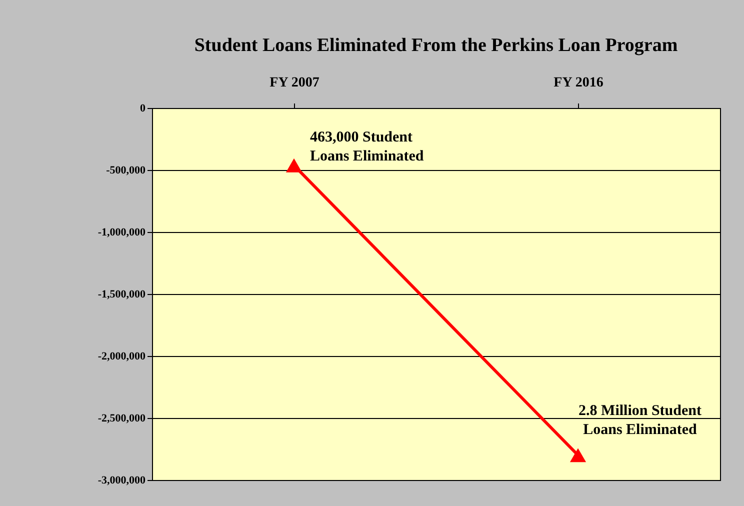  Describe the element at coordinates (122, 356) in the screenshot. I see `y-tick-label: -2,000,000` at that location.